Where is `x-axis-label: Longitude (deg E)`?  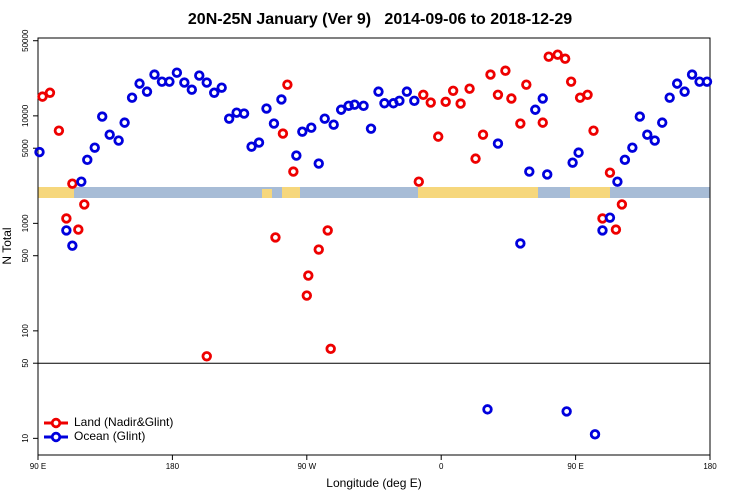
x-axis-label: Longitude (deg E) is located at coordinates (373, 483).